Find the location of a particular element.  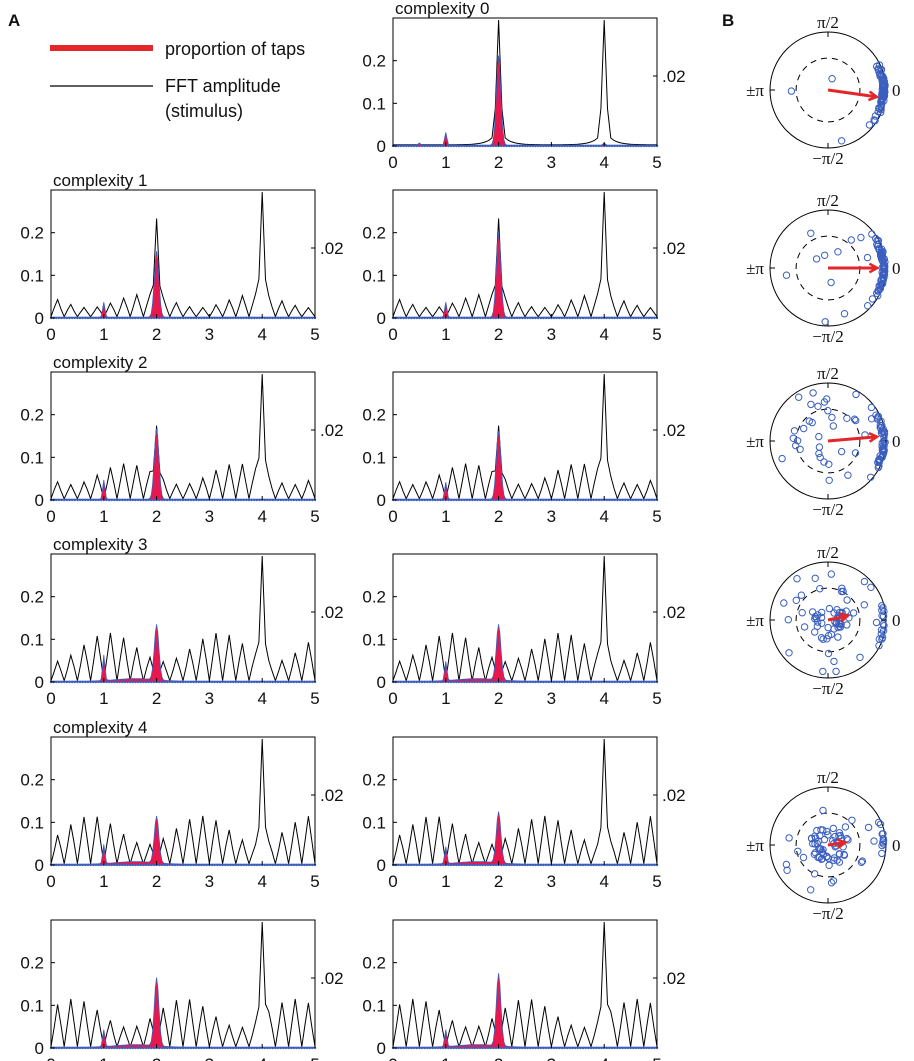

polar-plot: π/2 −π/2 ±π 0 is located at coordinates (823, 620).